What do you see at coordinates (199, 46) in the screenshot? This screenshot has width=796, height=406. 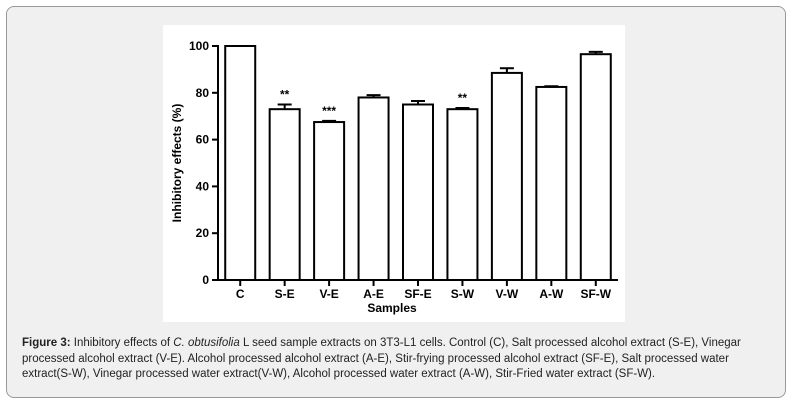 I see `y-tick-label: 100` at bounding box center [199, 46].